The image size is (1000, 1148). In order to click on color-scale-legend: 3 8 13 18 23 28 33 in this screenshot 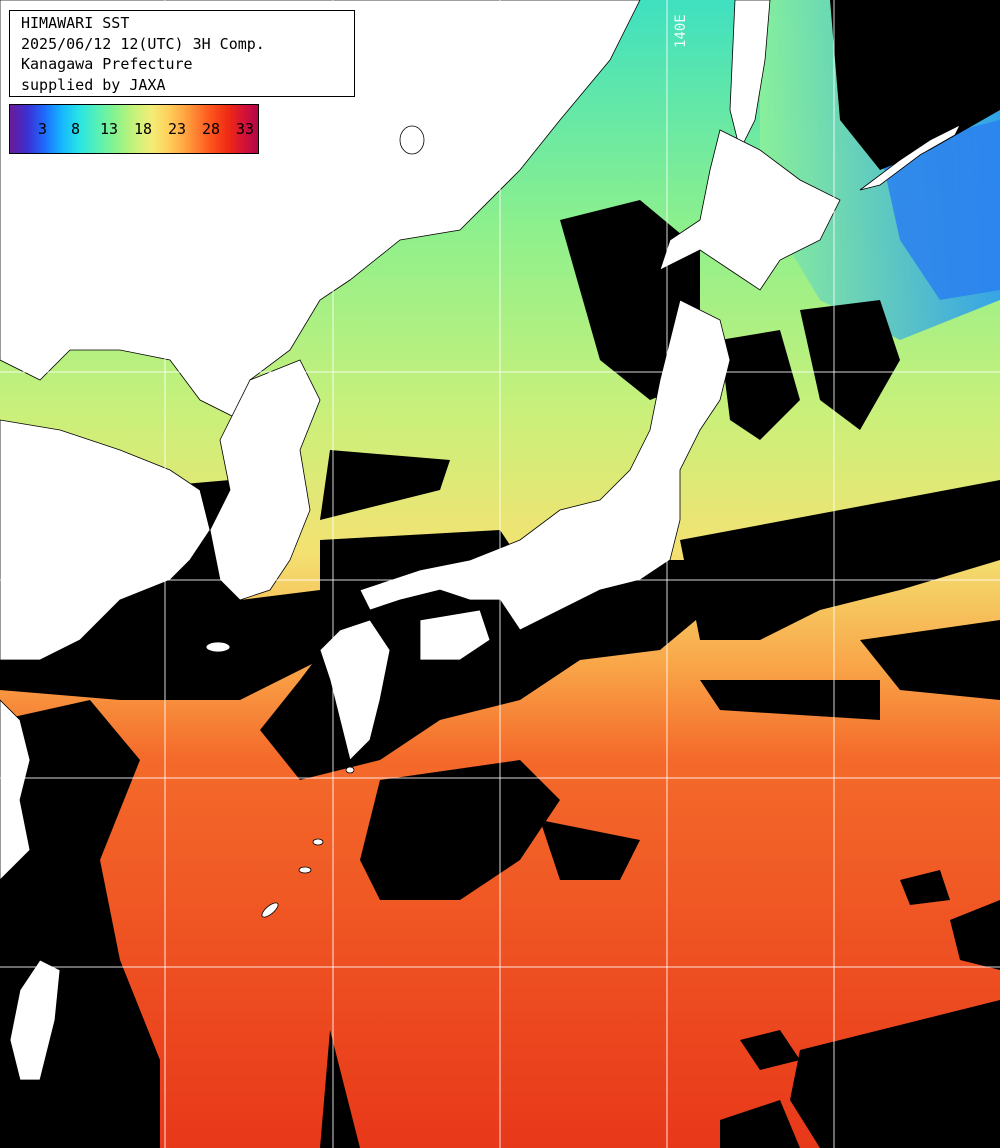, I will do `click(134, 129)`.